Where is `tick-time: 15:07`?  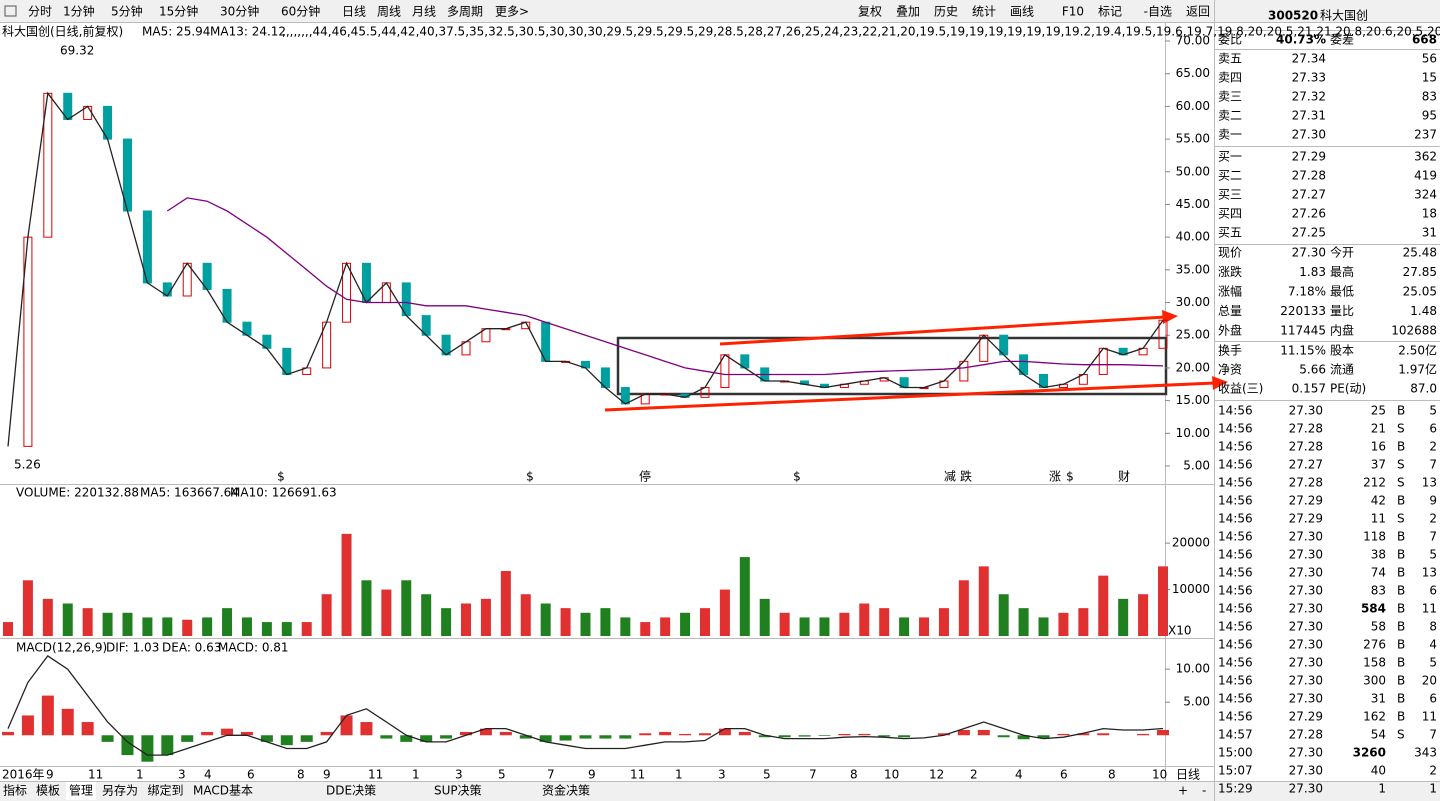
tick-time: 15:07 is located at coordinates (1235, 771).